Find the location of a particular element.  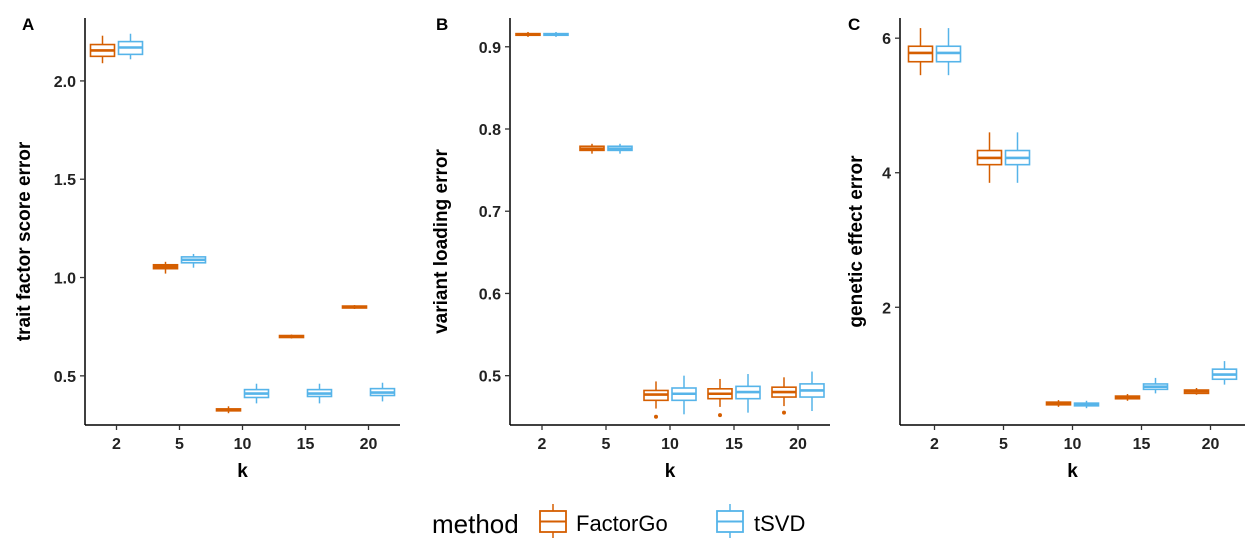

y-axis-title: variant loading error is located at coordinates (441, 241).